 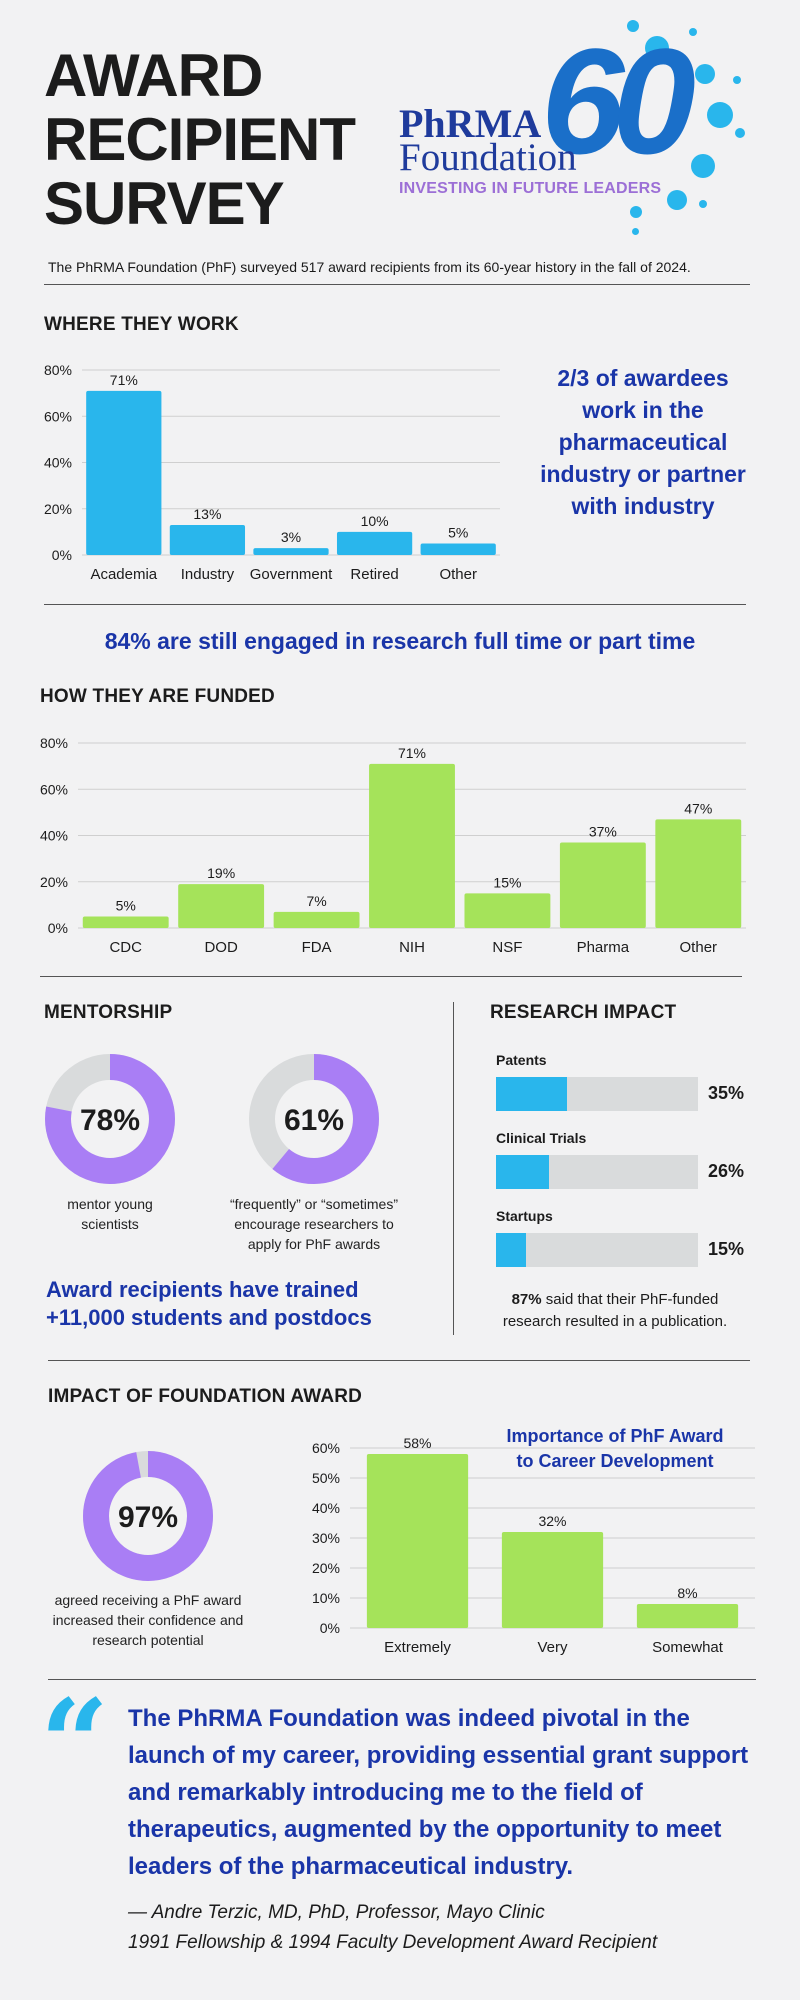 What do you see at coordinates (552, 1647) in the screenshot?
I see `x-tick-label: Very` at bounding box center [552, 1647].